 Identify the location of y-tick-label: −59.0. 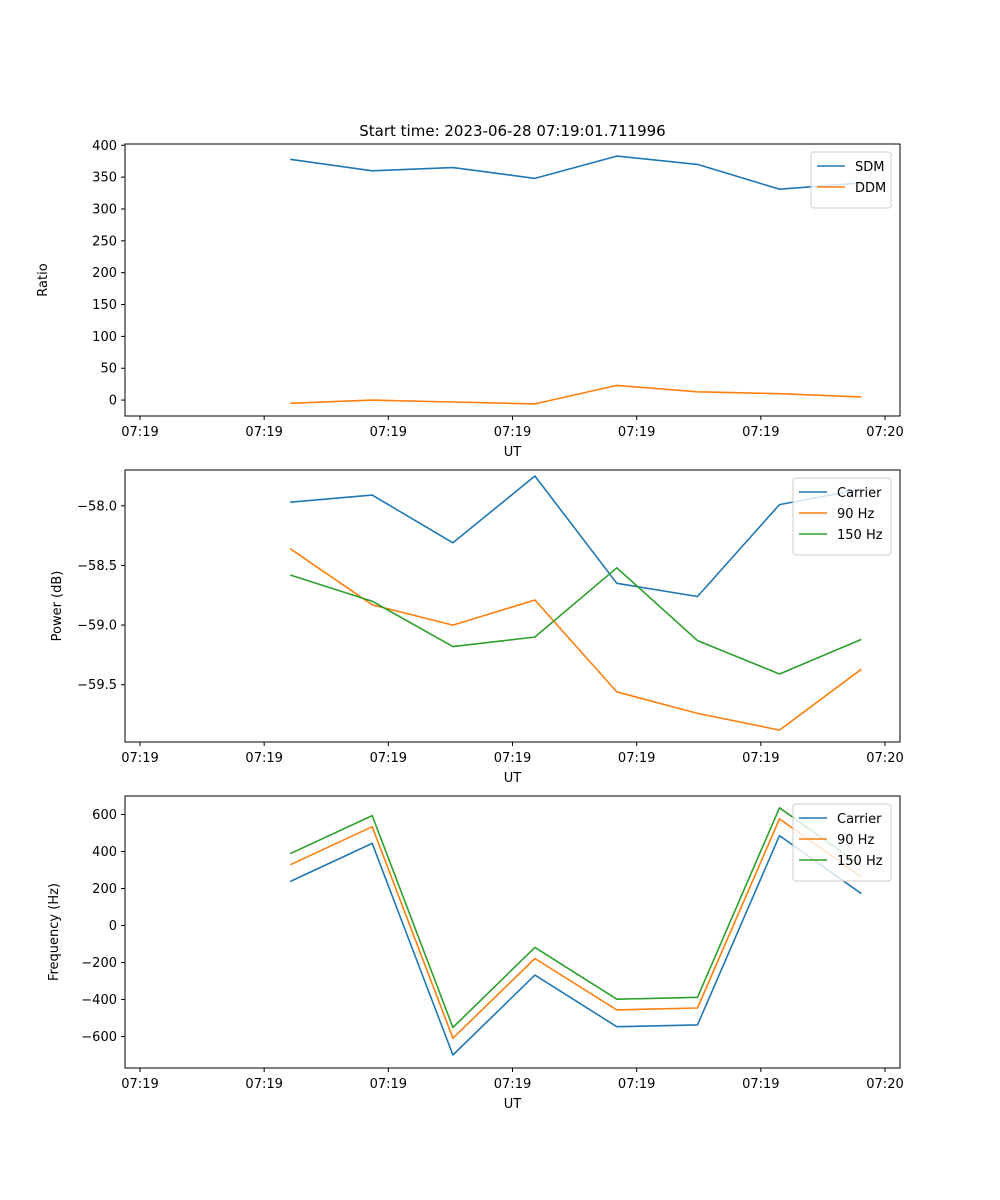
(97, 626).